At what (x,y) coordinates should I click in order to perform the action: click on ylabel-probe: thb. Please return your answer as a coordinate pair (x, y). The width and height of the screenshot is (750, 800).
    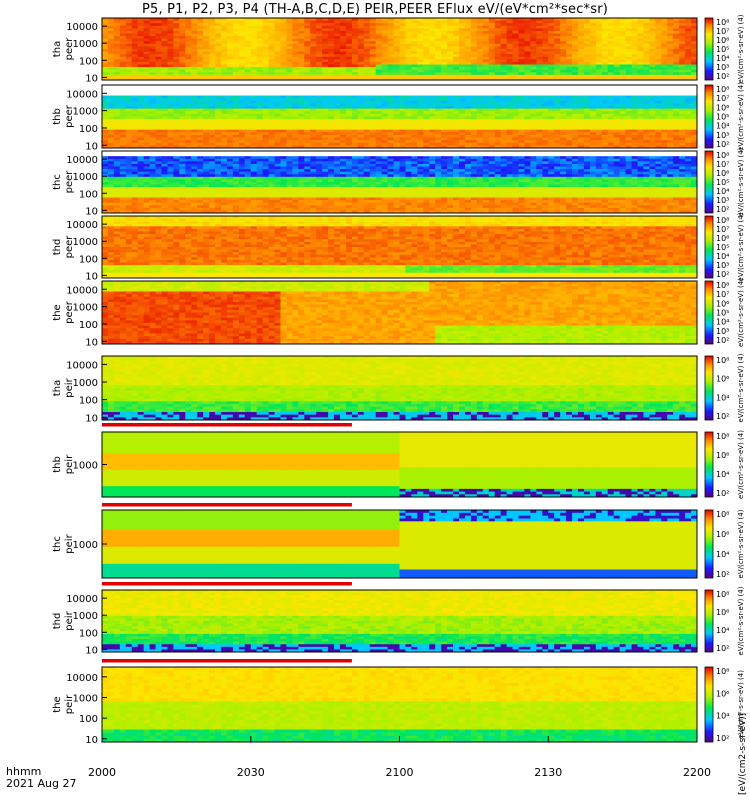
    Looking at the image, I should click on (57, 116).